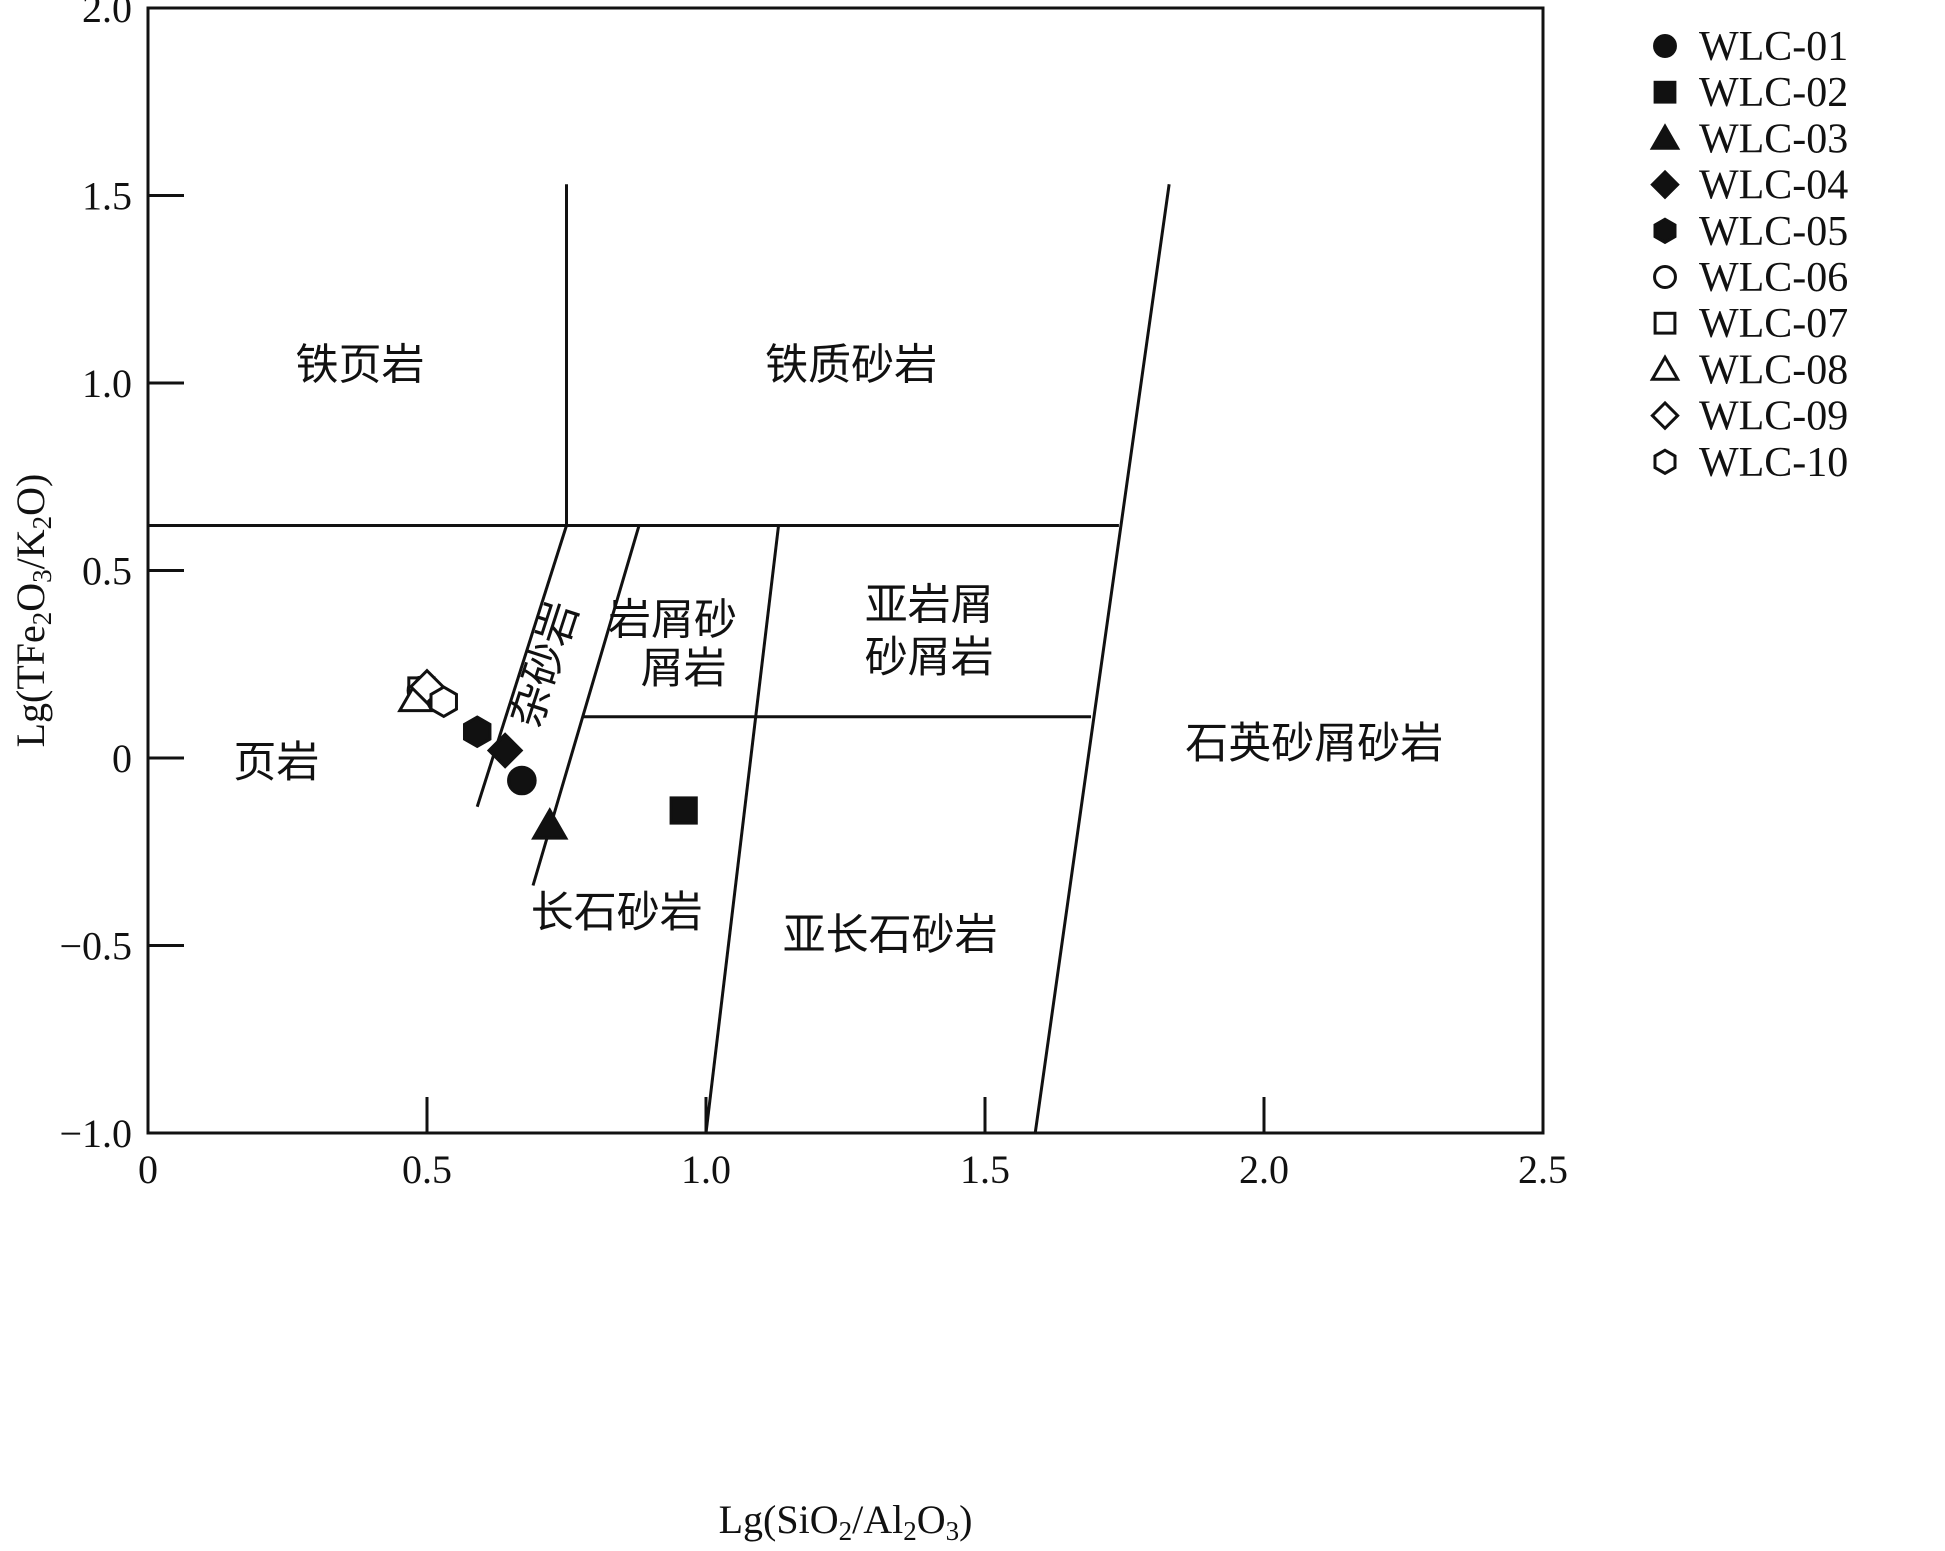  What do you see at coordinates (107, 383) in the screenshot?
I see `y-tick-label: 1.0` at bounding box center [107, 383].